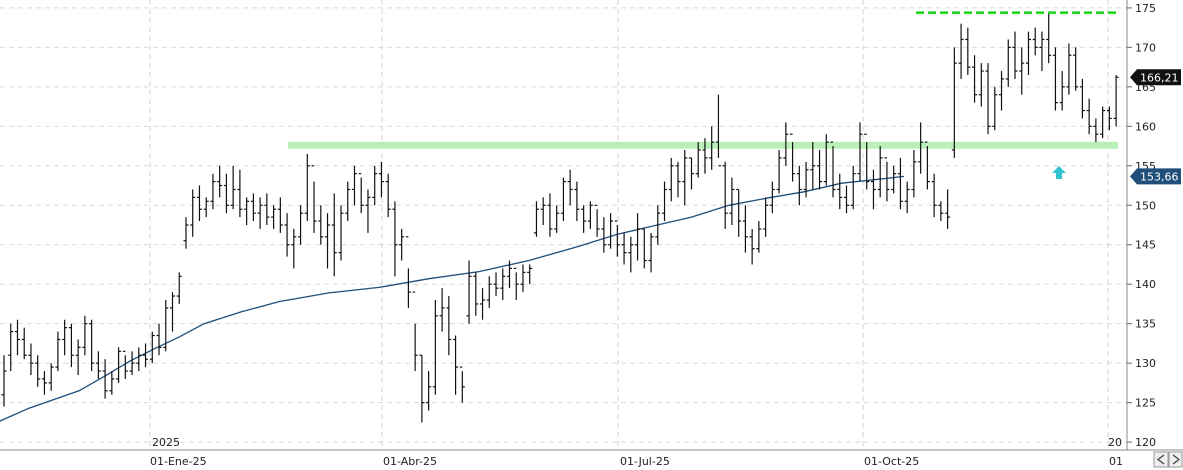 The width and height of the screenshot is (1183, 470). Describe the element at coordinates (1159, 77) in the screenshot. I see `last-price-label: 166,21` at that location.